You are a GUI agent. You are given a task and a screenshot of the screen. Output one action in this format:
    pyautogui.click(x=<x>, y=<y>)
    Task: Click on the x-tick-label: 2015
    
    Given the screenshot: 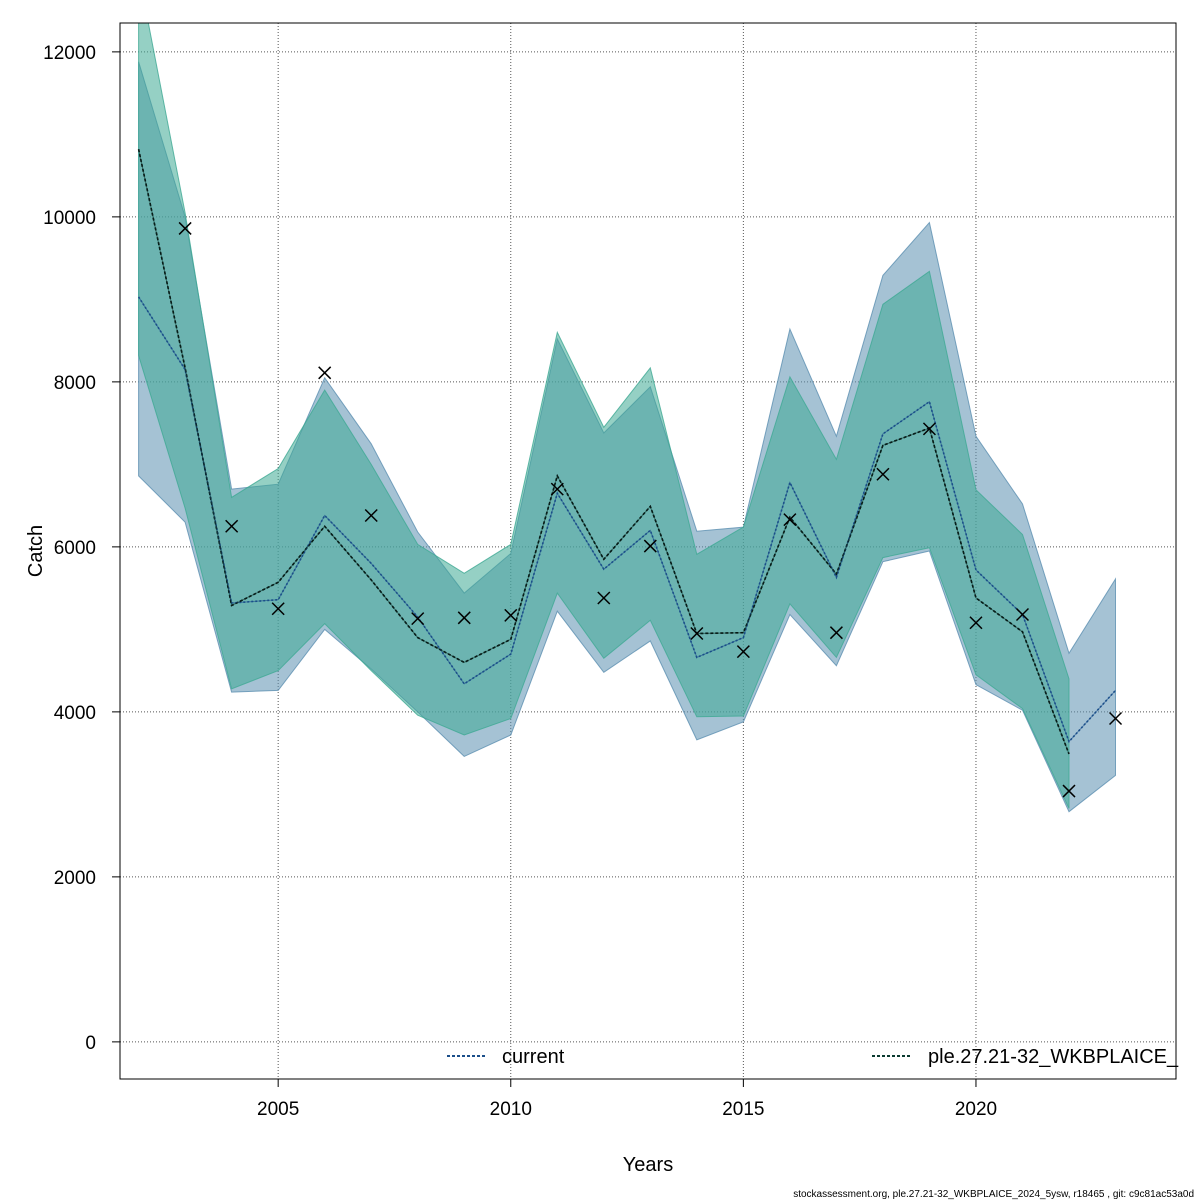 What is the action you would take?
    pyautogui.click(x=743, y=1109)
    